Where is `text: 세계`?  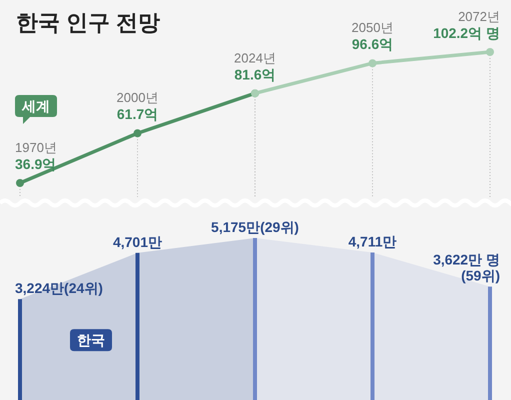 text: 세계 is located at coordinates (35, 106).